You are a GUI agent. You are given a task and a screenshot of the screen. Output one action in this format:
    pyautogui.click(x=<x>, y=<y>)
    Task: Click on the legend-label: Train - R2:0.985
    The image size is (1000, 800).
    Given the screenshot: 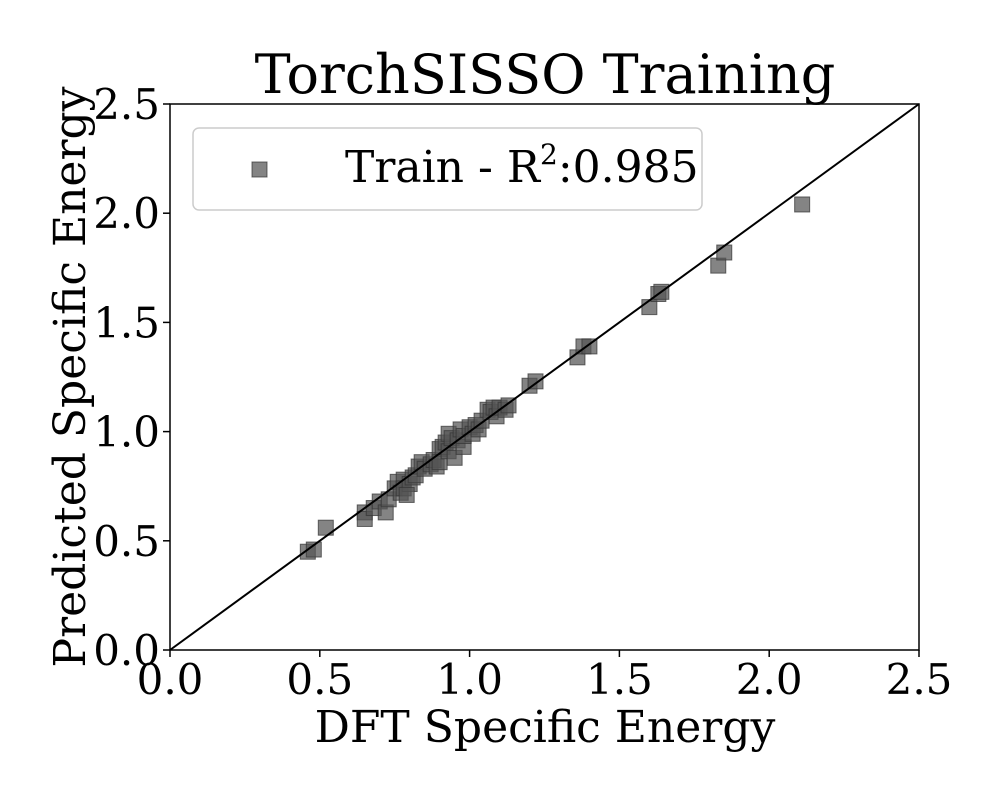 What is the action you would take?
    pyautogui.click(x=522, y=165)
    